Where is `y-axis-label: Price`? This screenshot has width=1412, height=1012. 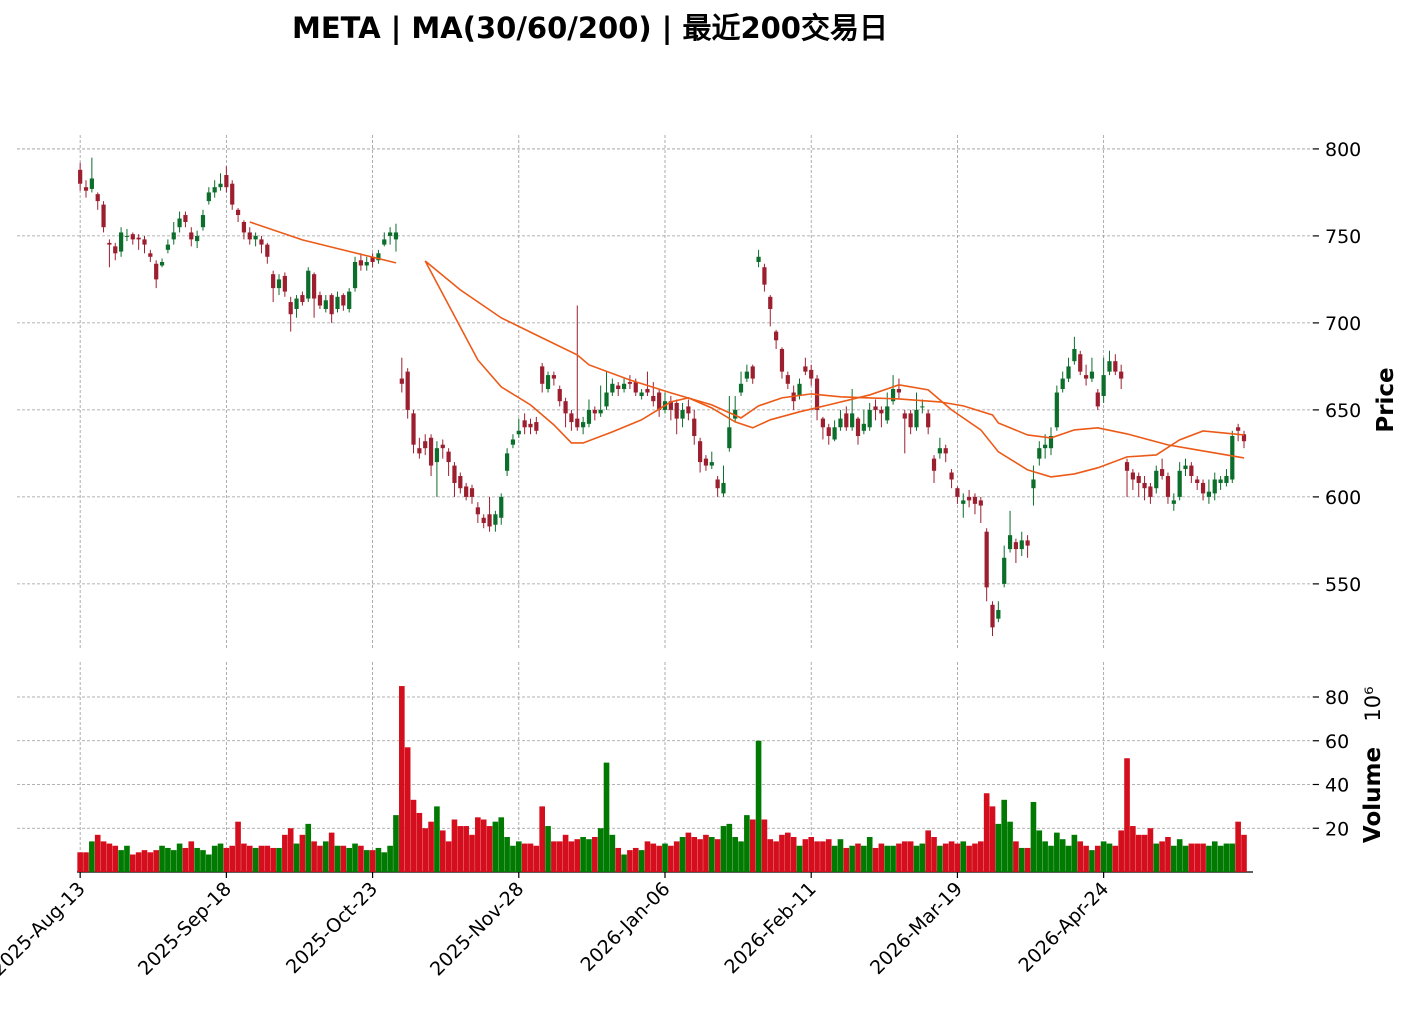
y-axis-label: Price is located at coordinates (1386, 399).